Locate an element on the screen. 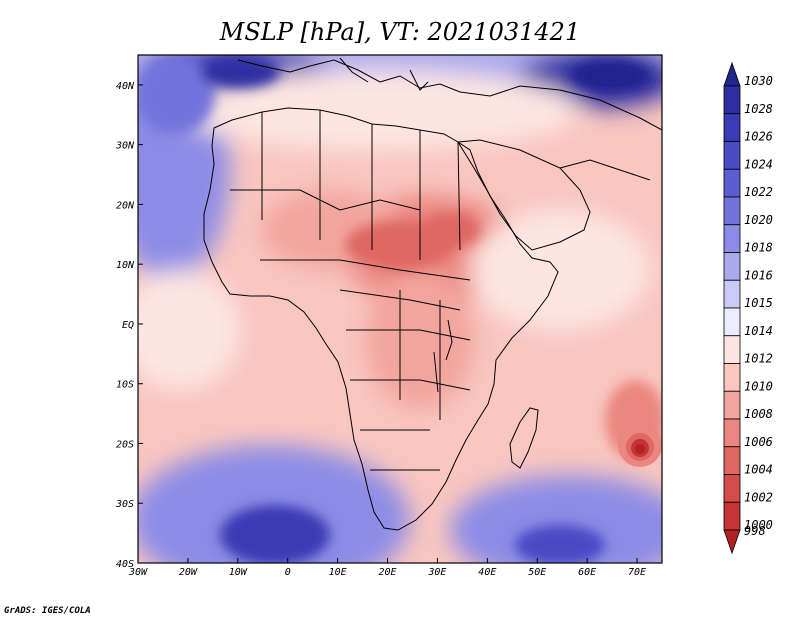  colorbar-label: 1030 is located at coordinates (758, 81).